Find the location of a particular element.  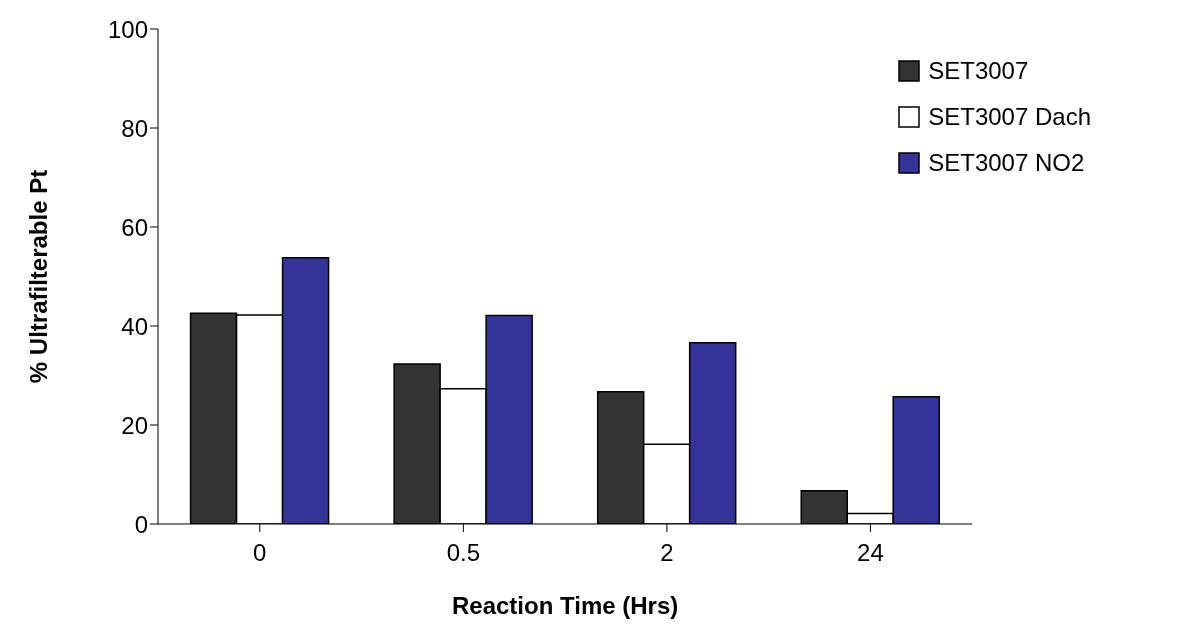

x-tick-label: 0.5 is located at coordinates (463, 553).